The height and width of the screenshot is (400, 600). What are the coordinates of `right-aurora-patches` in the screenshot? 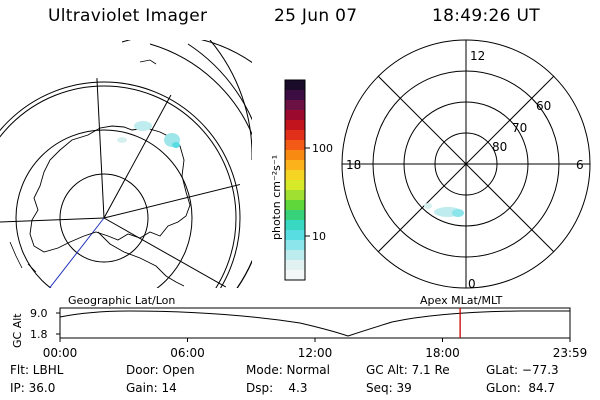 It's located at (444, 210).